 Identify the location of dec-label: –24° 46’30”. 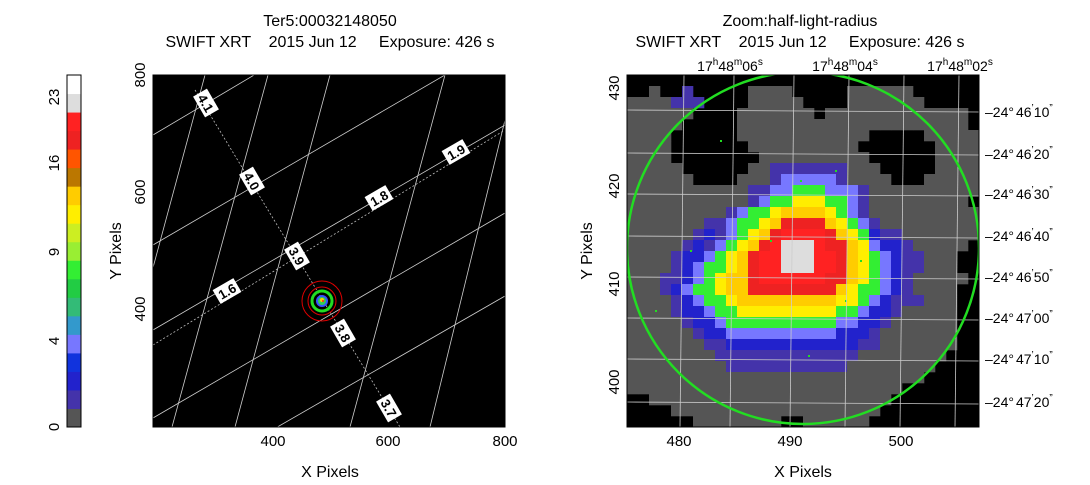
(1019, 193).